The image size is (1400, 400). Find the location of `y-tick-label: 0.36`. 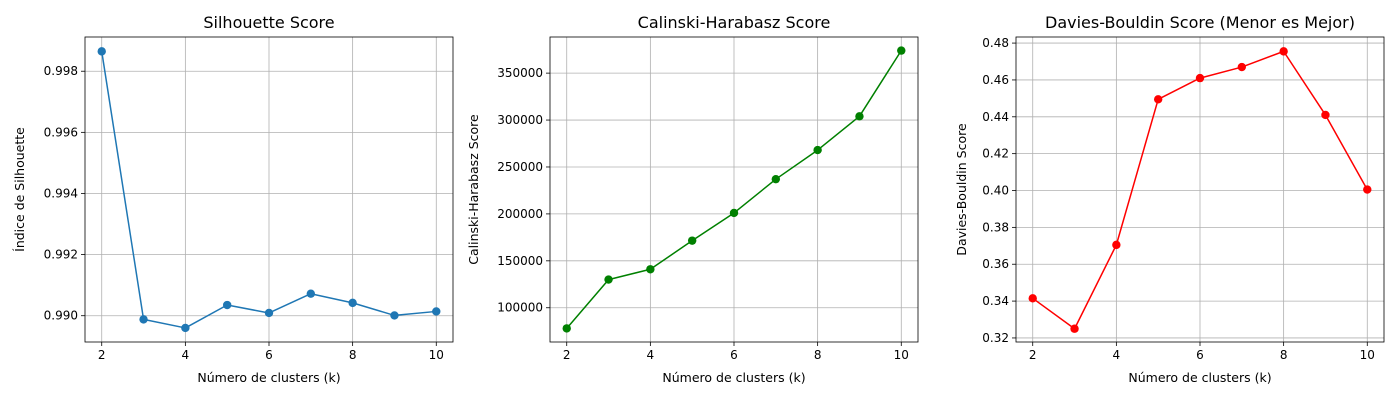

y-tick-label: 0.36 is located at coordinates (995, 264).